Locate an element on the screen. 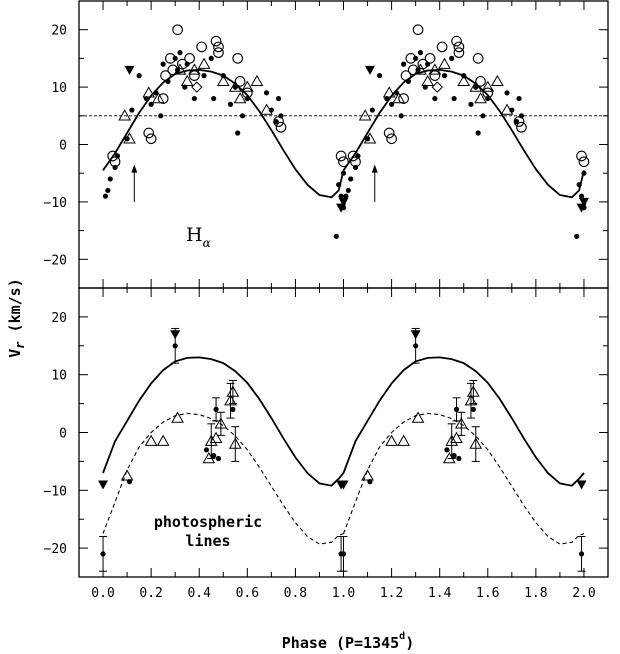 This screenshot has width=620, height=654. x-tick-label: 2.0 is located at coordinates (583, 593).